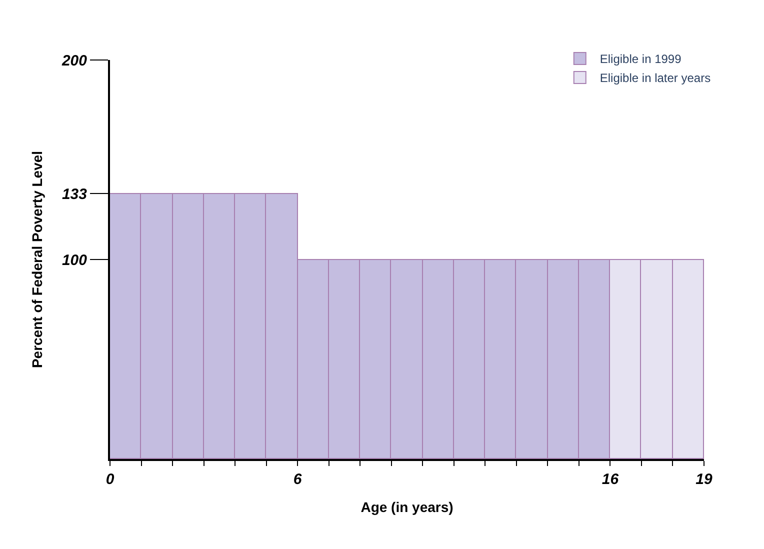  What do you see at coordinates (297, 479) in the screenshot?
I see `x-tick-label: 6` at bounding box center [297, 479].